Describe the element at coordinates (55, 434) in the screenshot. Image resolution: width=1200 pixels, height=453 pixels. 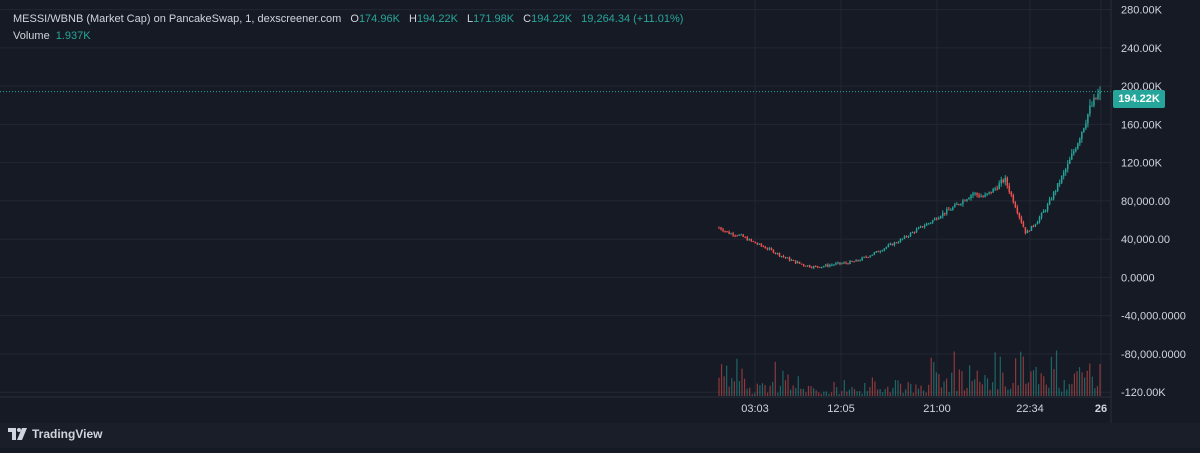
I see `tradingview-logo: TradingView` at that location.